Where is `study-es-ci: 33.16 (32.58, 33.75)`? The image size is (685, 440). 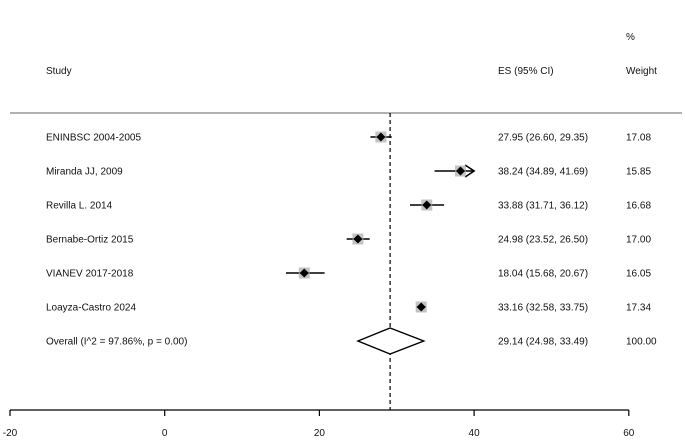
study-es-ci: 33.16 (32.58, 33.75) is located at coordinates (543, 308).